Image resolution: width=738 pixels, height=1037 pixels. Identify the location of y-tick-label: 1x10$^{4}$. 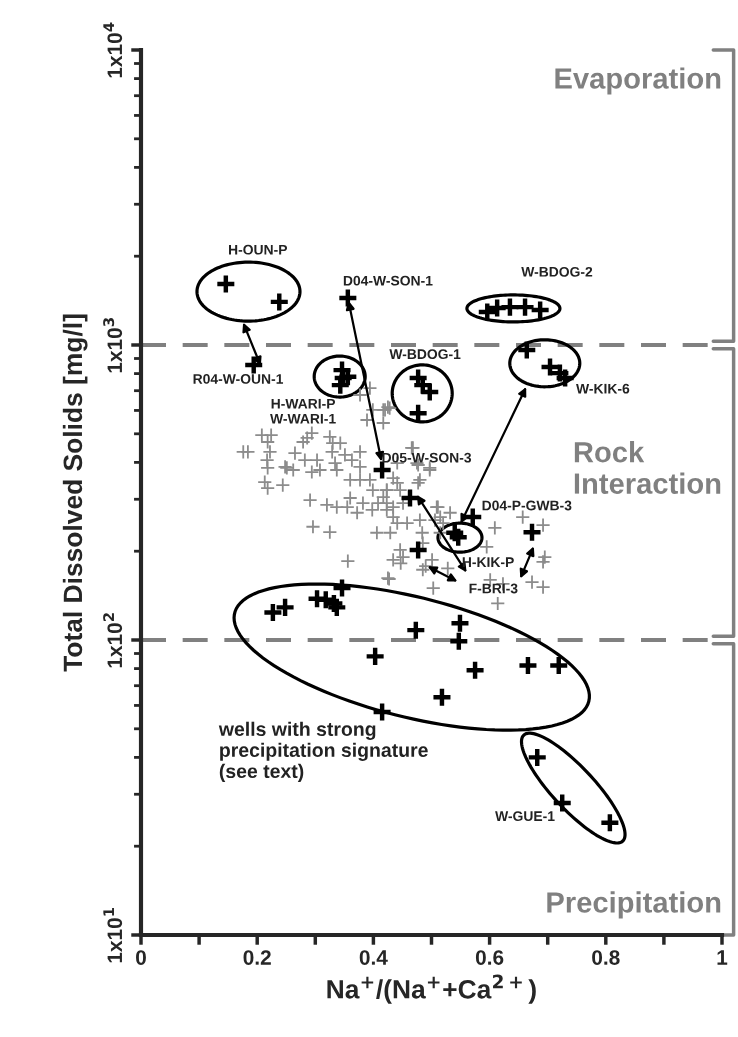
(113, 50).